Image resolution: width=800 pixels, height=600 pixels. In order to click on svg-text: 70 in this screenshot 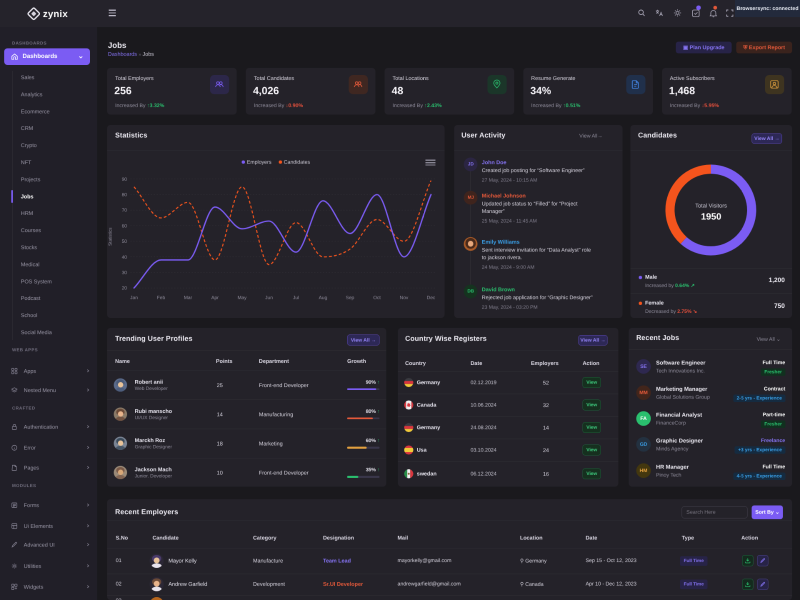, I will do `click(124, 210)`.